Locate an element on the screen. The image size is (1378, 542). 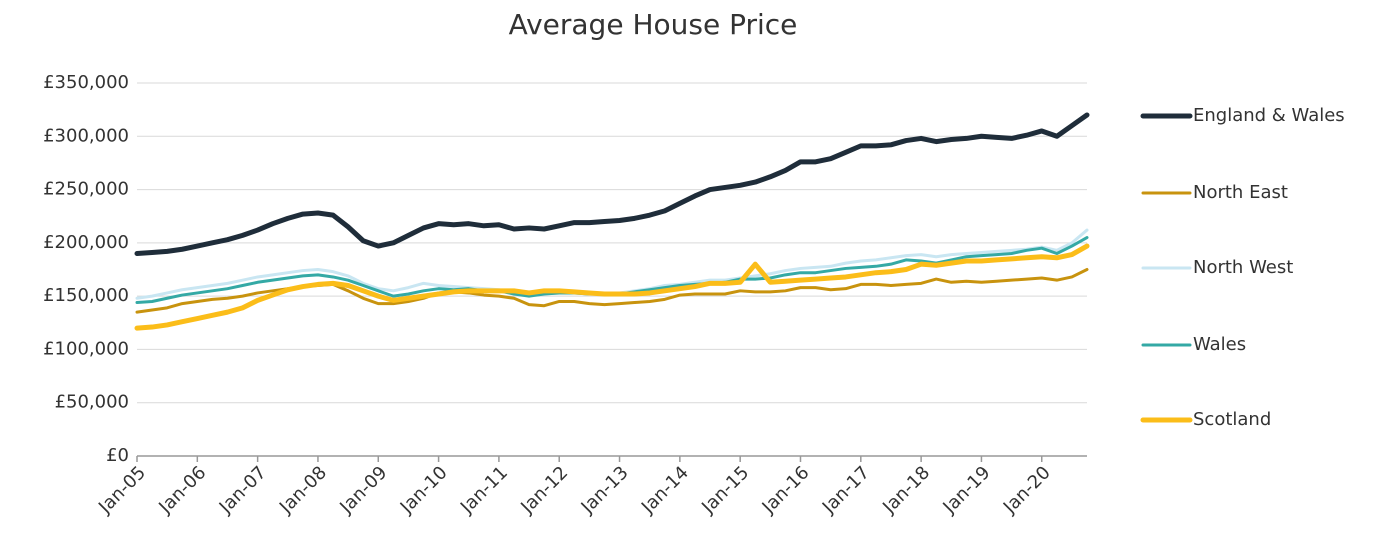
x-tick-label: Jan-19 is located at coordinates (967, 490).